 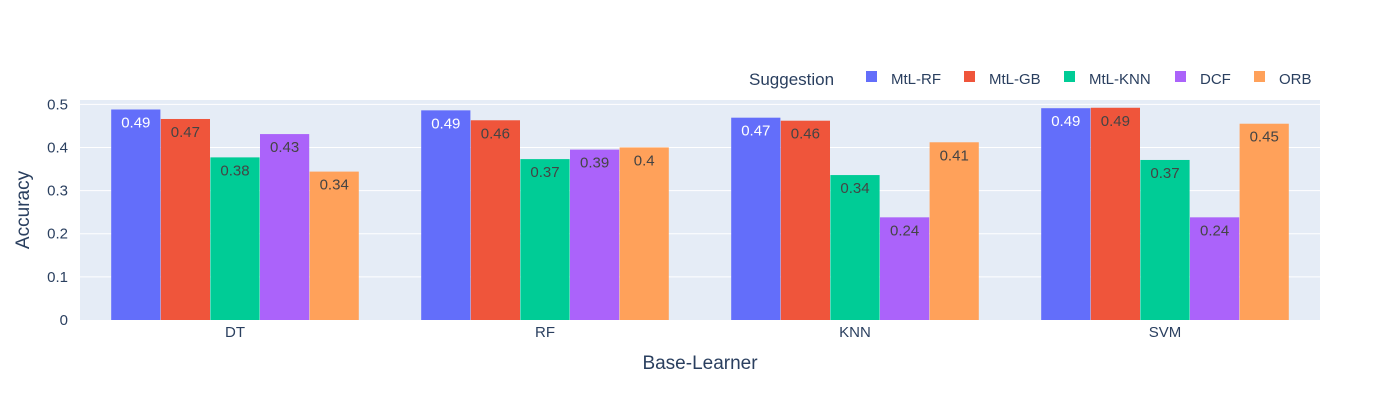 I want to click on y-tick-label: 0.3, so click(x=57, y=191).